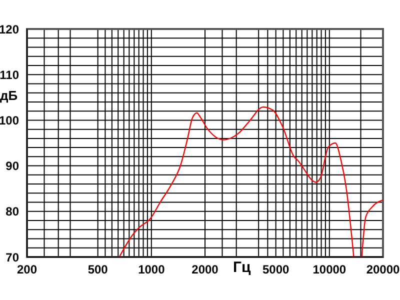 Image resolution: width=400 pixels, height=300 pixels. Describe the element at coordinates (10, 29) in the screenshot. I see `y-tick-label: 120` at that location.